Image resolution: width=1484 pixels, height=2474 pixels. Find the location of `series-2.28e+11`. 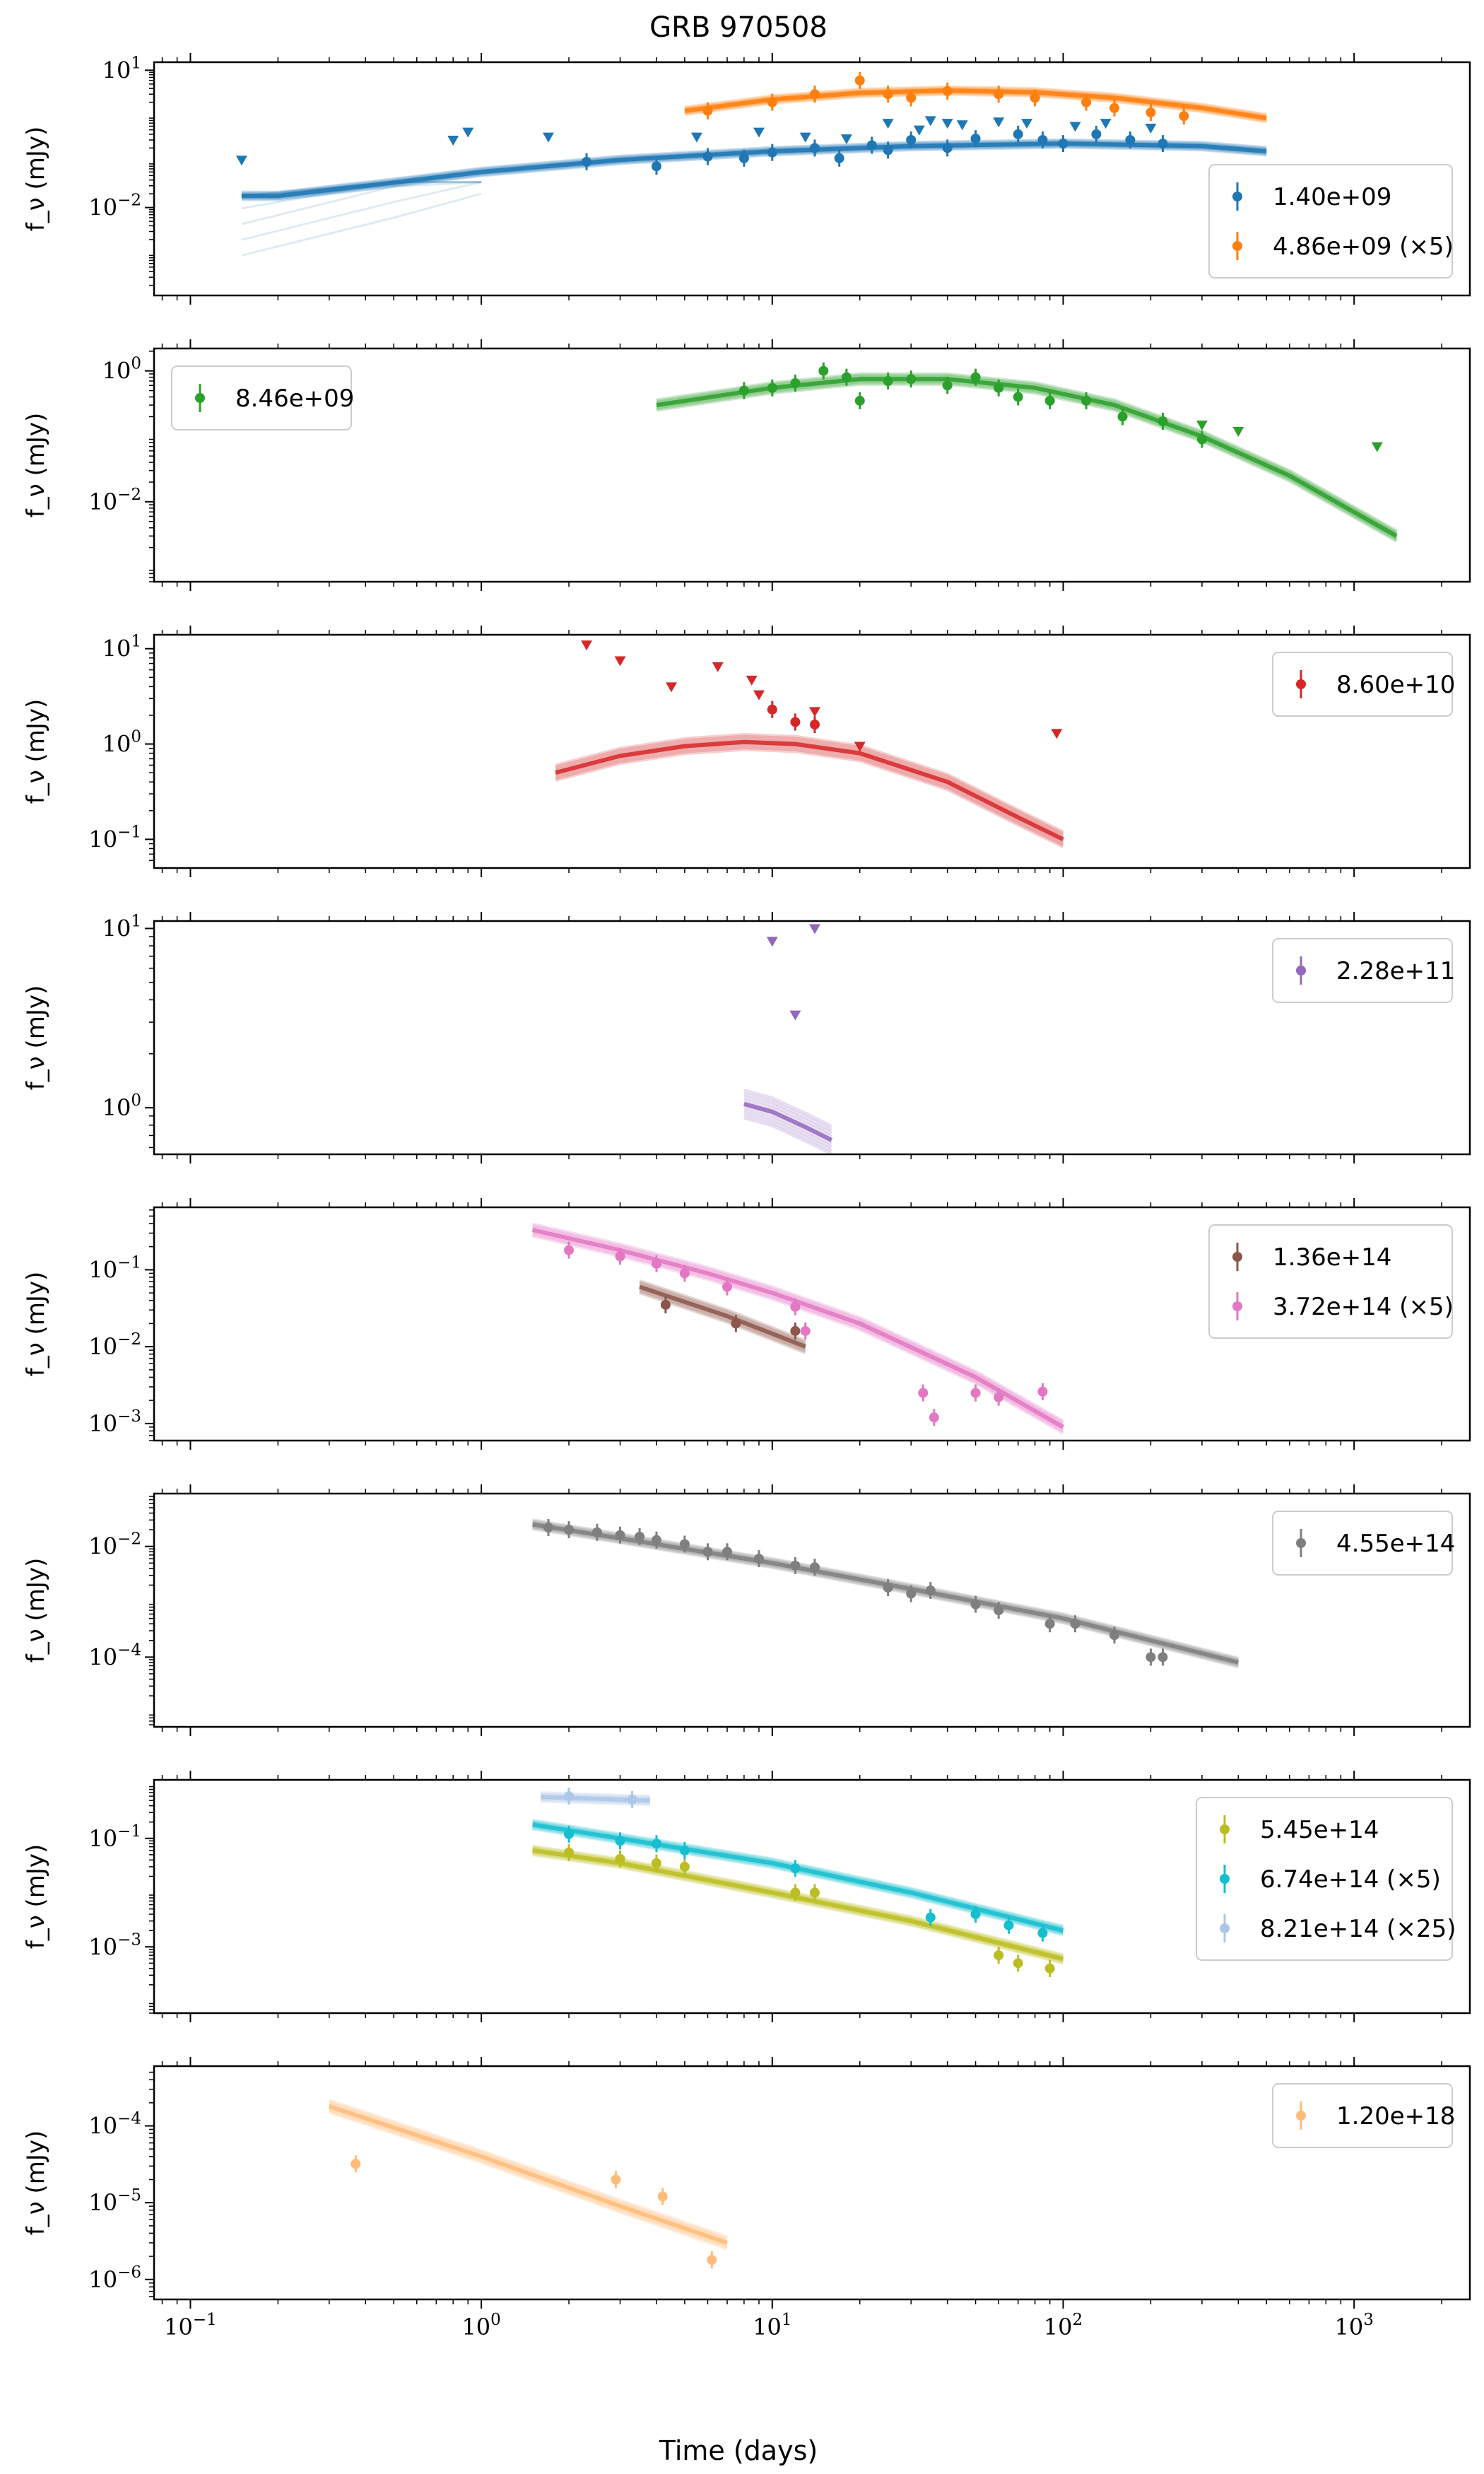

series-2.28e+11 is located at coordinates (788, 1039).